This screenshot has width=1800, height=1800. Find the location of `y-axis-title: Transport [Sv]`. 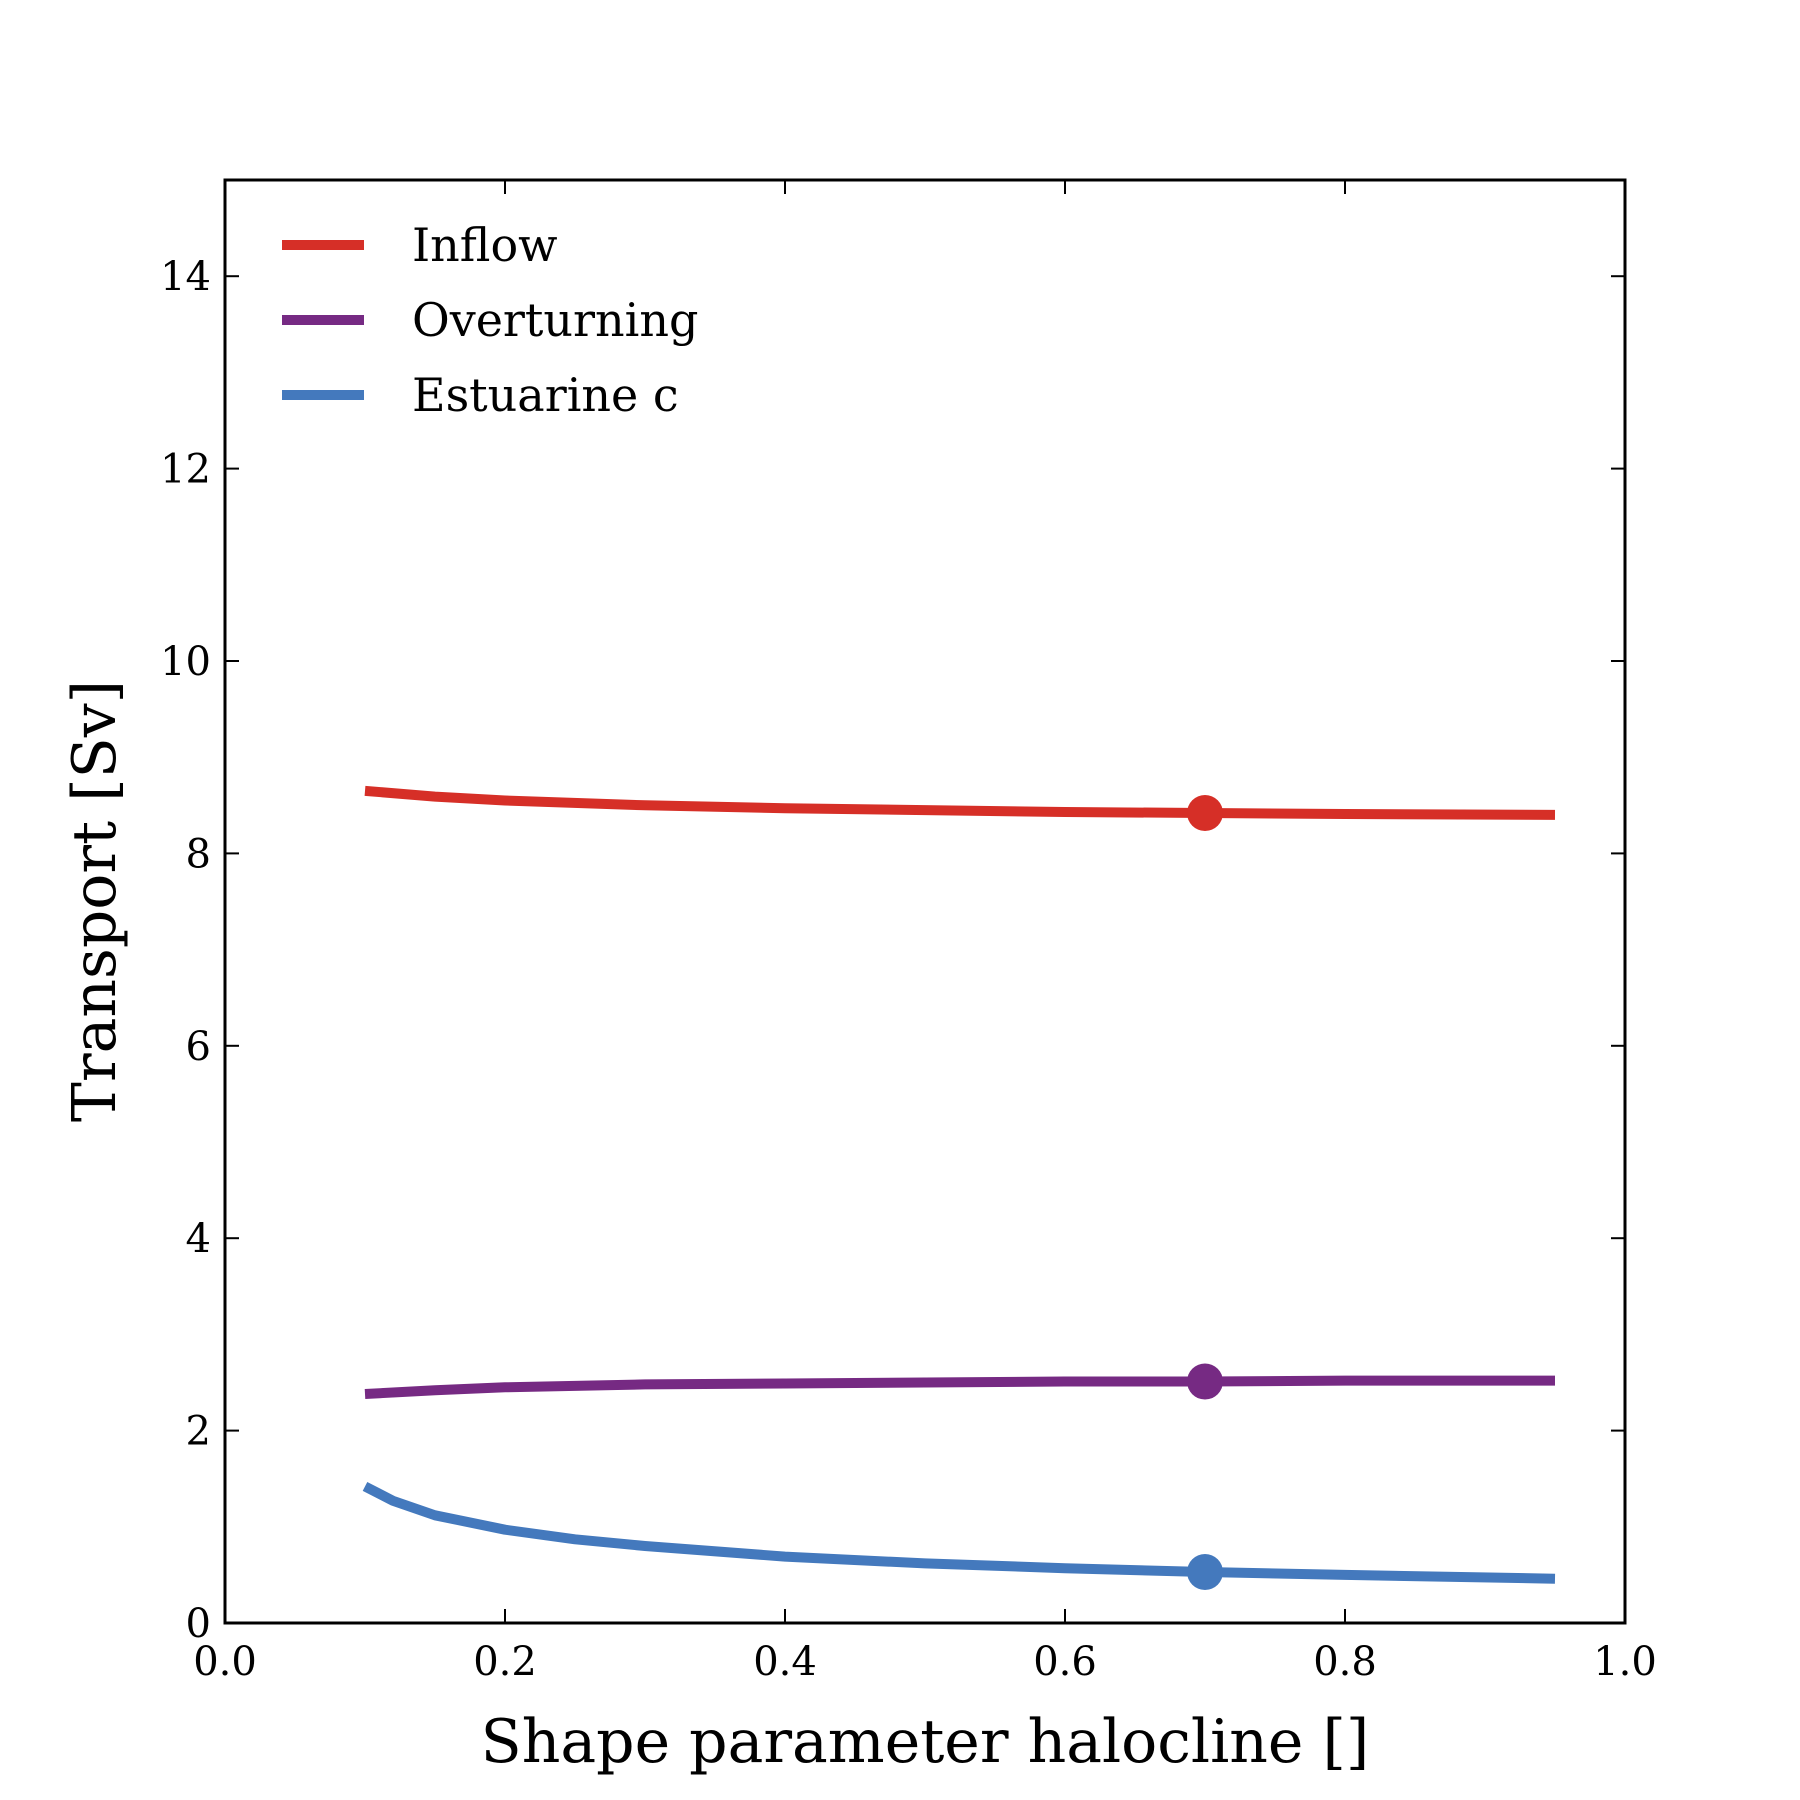

y-axis-title: Transport [Sv] is located at coordinates (95, 901).